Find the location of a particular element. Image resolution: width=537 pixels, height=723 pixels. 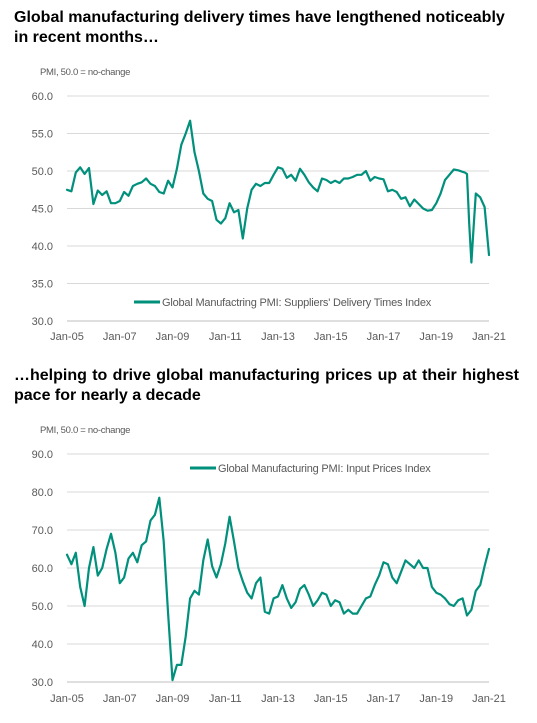

y-tick-label: 70.0 is located at coordinates (42, 531).